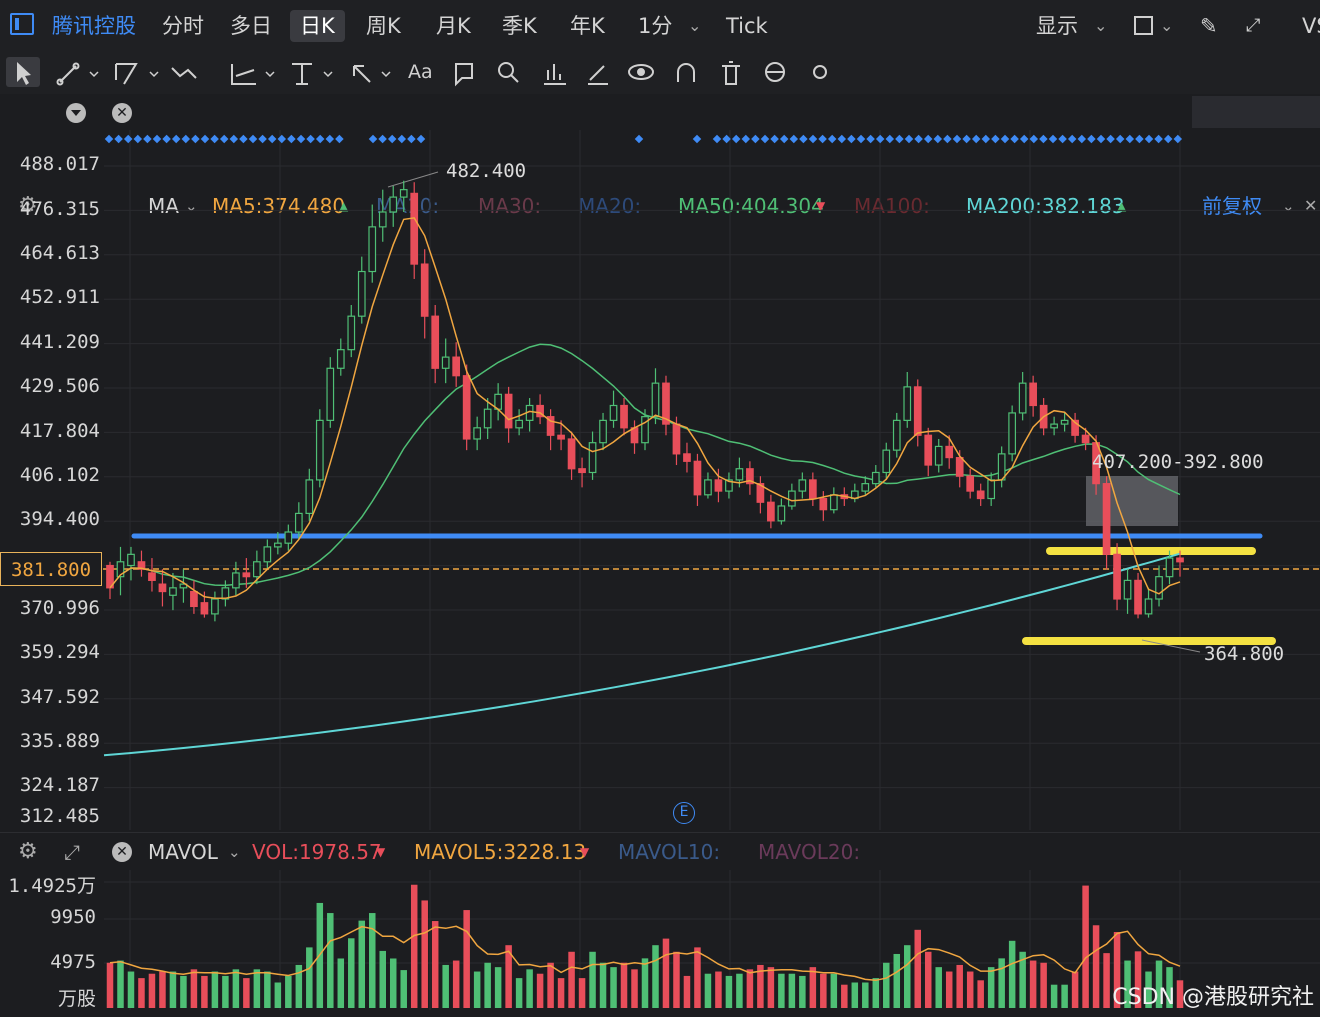 This screenshot has width=1320, height=1017. What do you see at coordinates (1253, 25) in the screenshot?
I see `fullscreen-icon: ⤢` at bounding box center [1253, 25].